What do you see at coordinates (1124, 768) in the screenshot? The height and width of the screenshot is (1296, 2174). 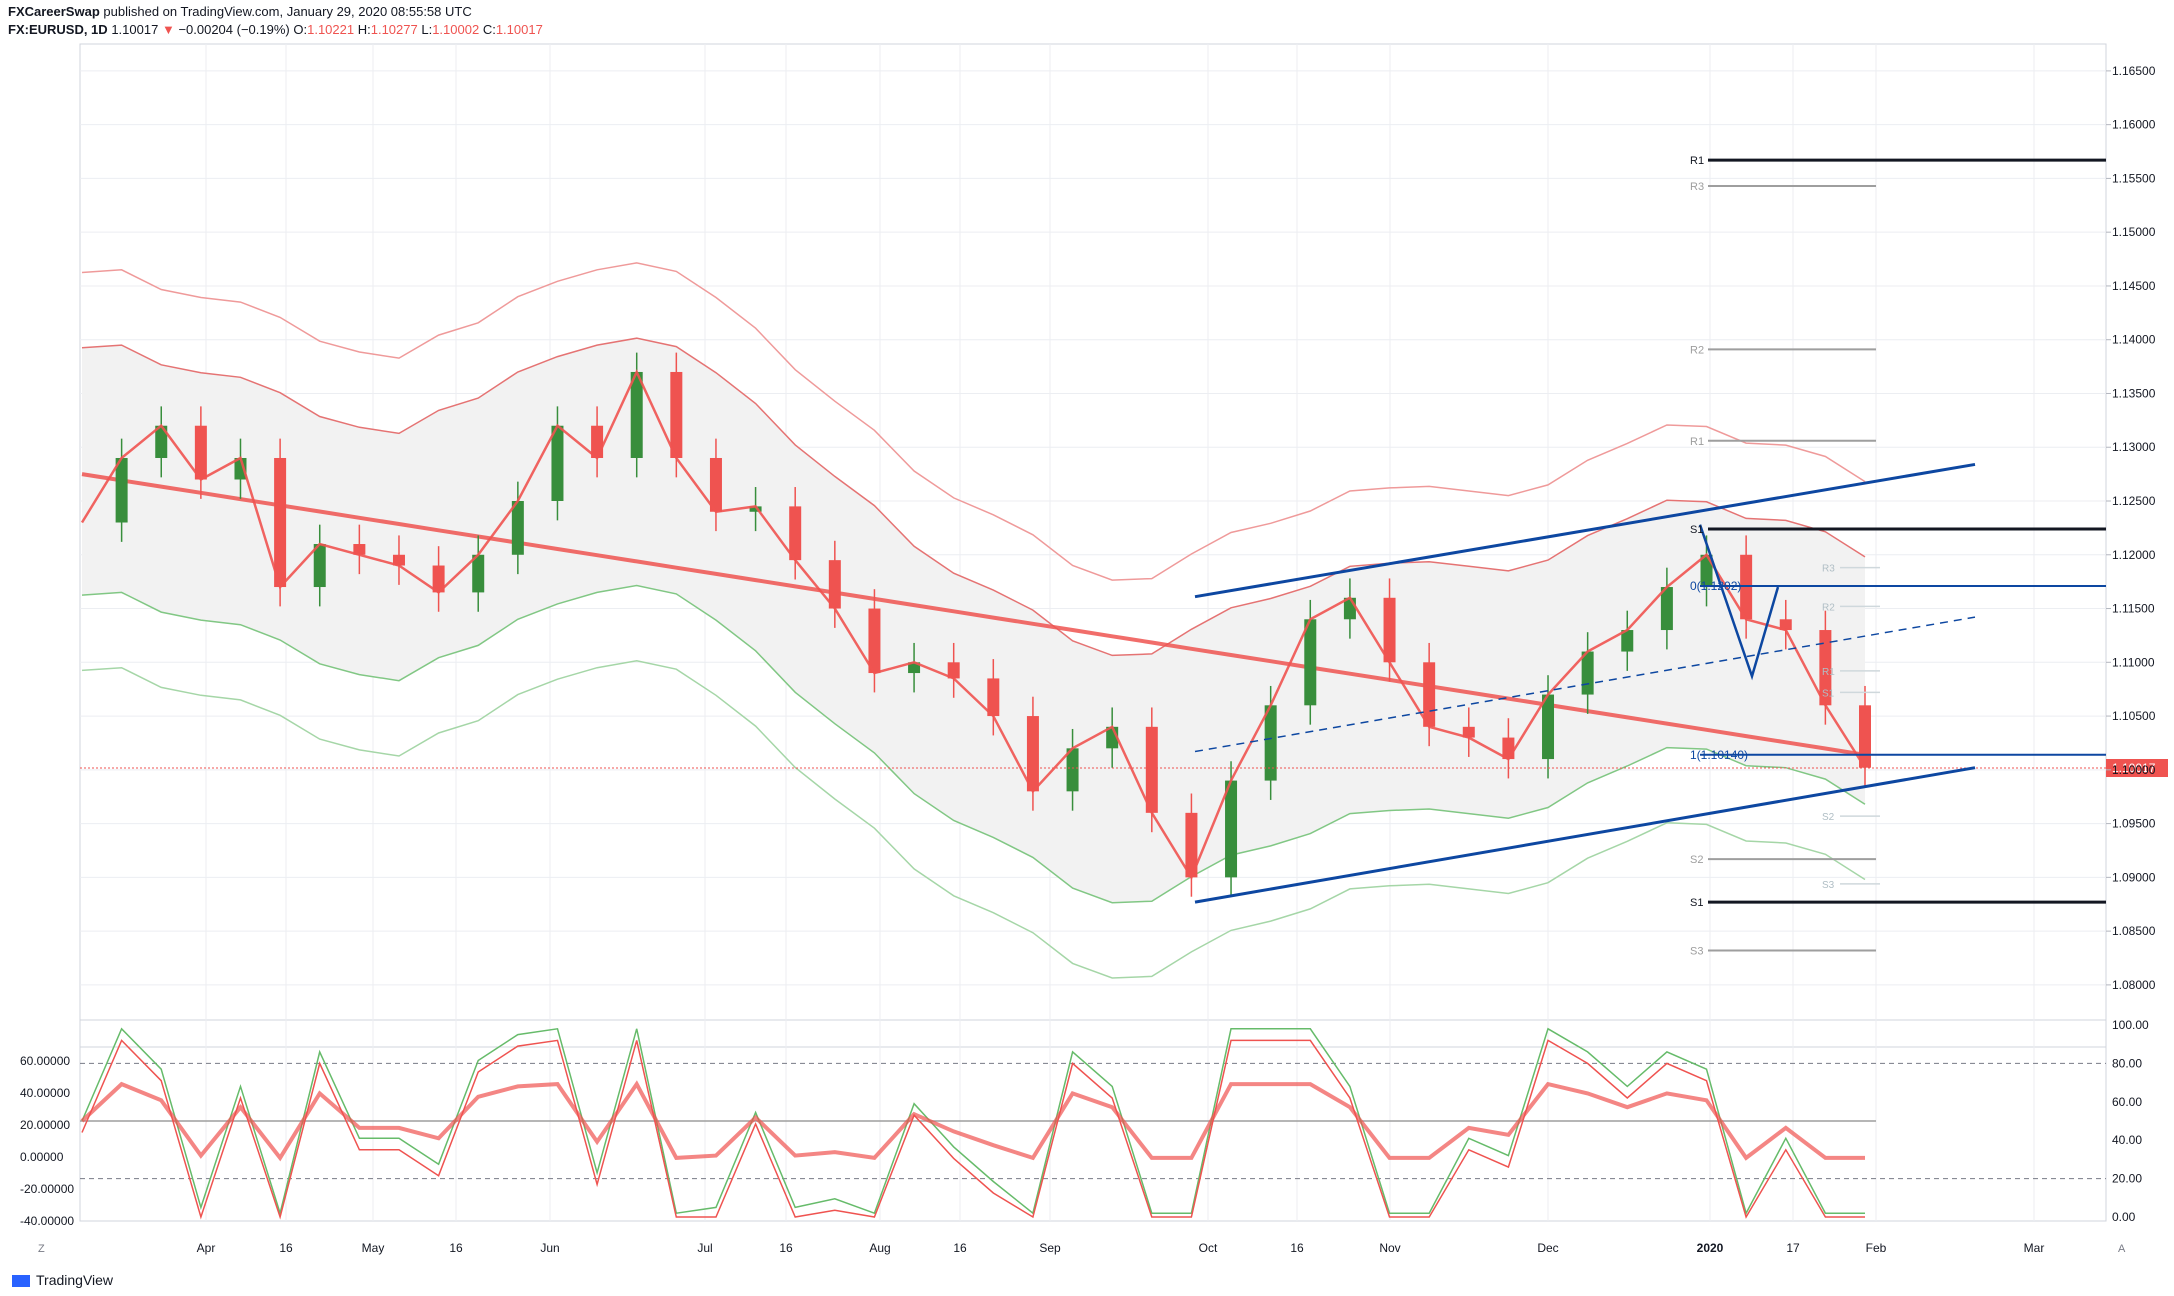 I see `price-line: 1.10017` at bounding box center [1124, 768].